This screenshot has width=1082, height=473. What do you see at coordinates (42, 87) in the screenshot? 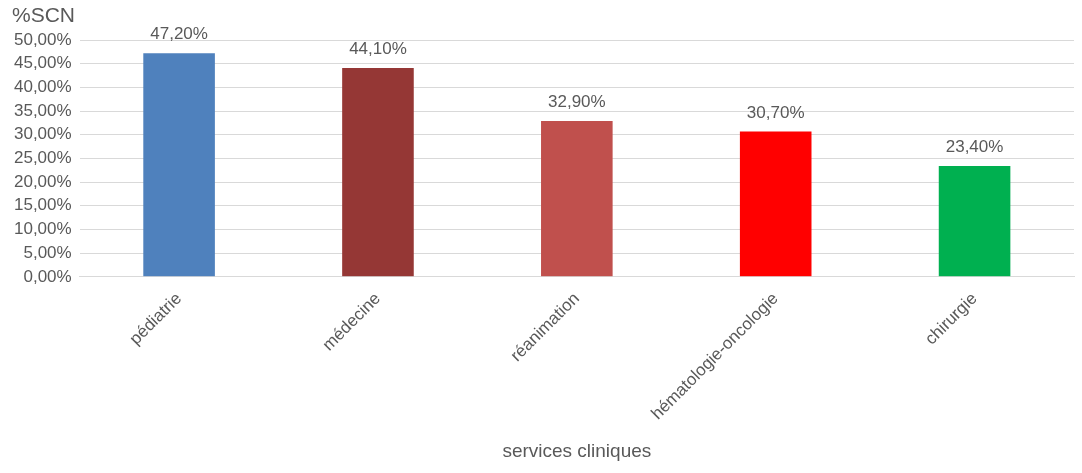
I see `y-tick-label: 40,00%` at bounding box center [42, 87].